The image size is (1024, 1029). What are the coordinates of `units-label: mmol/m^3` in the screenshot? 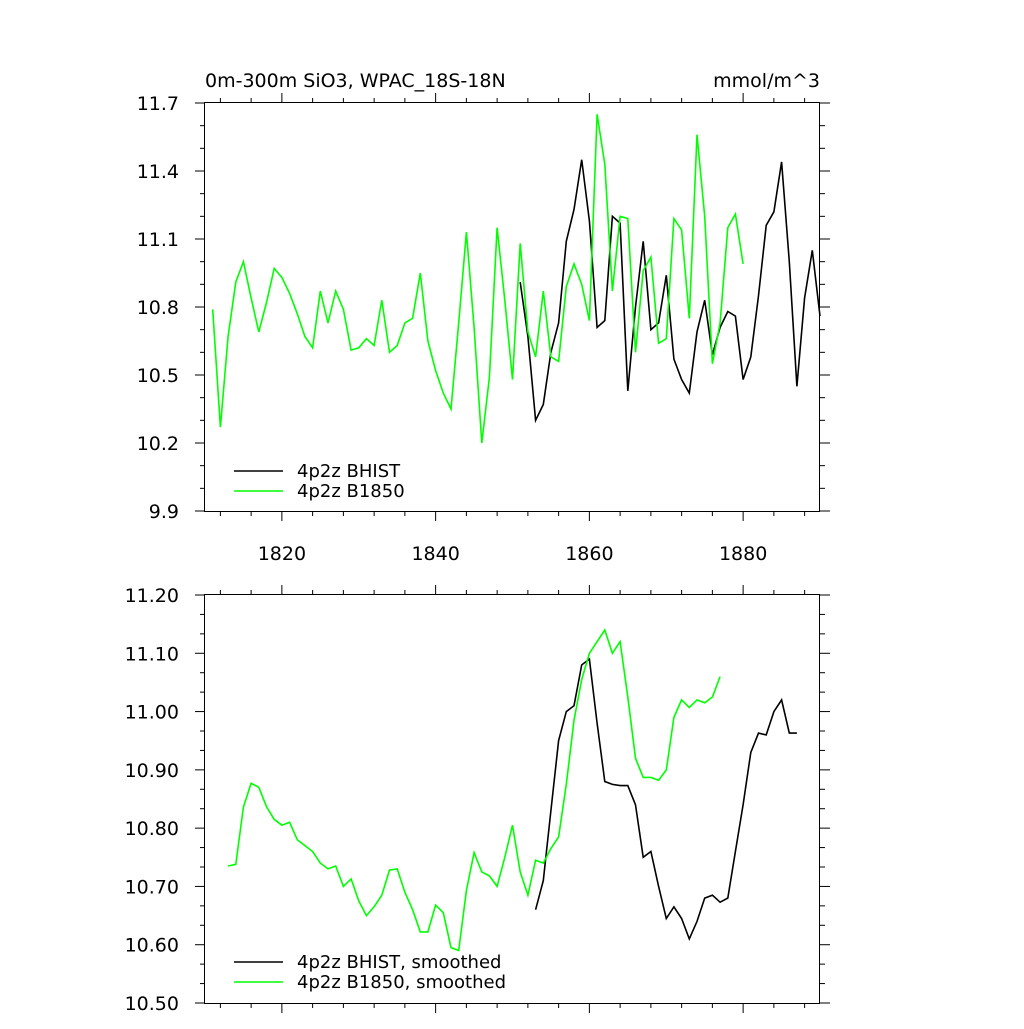 It's located at (766, 81).